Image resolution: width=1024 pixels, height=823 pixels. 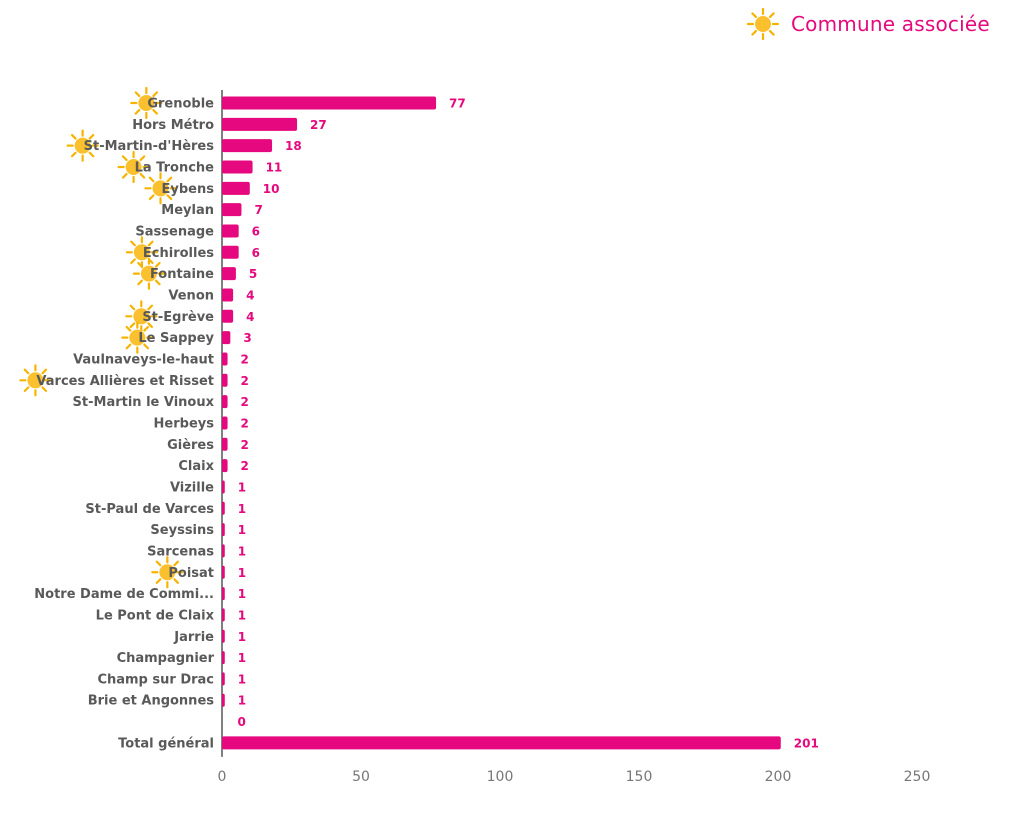 I want to click on data-label: 201, so click(x=806, y=743).